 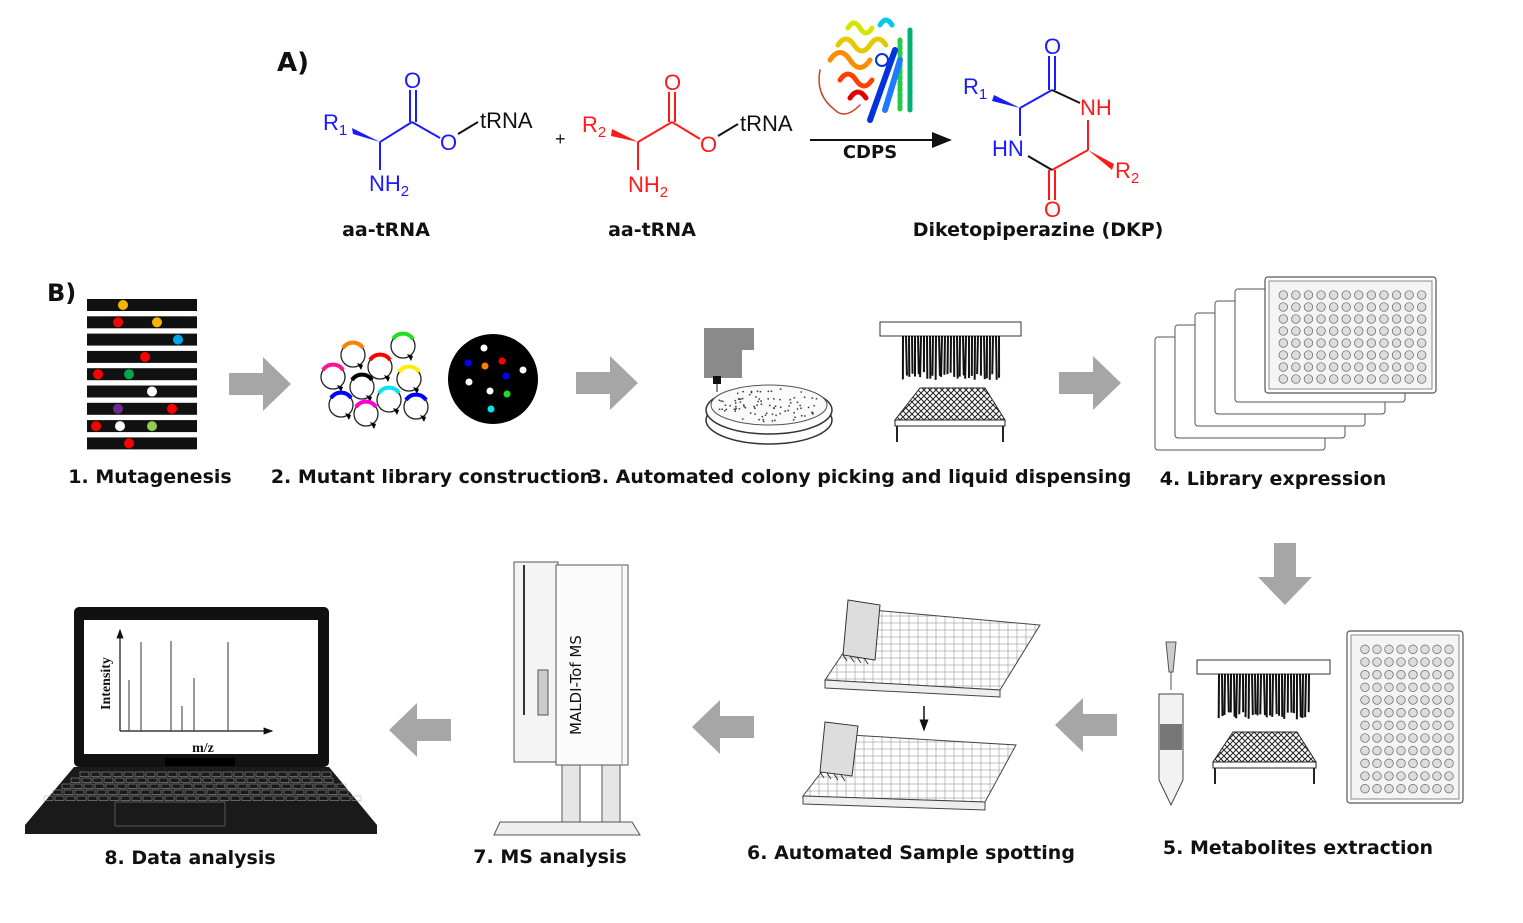 What do you see at coordinates (149, 477) in the screenshot?
I see `step-1-label: 1. Mutagenesis` at bounding box center [149, 477].